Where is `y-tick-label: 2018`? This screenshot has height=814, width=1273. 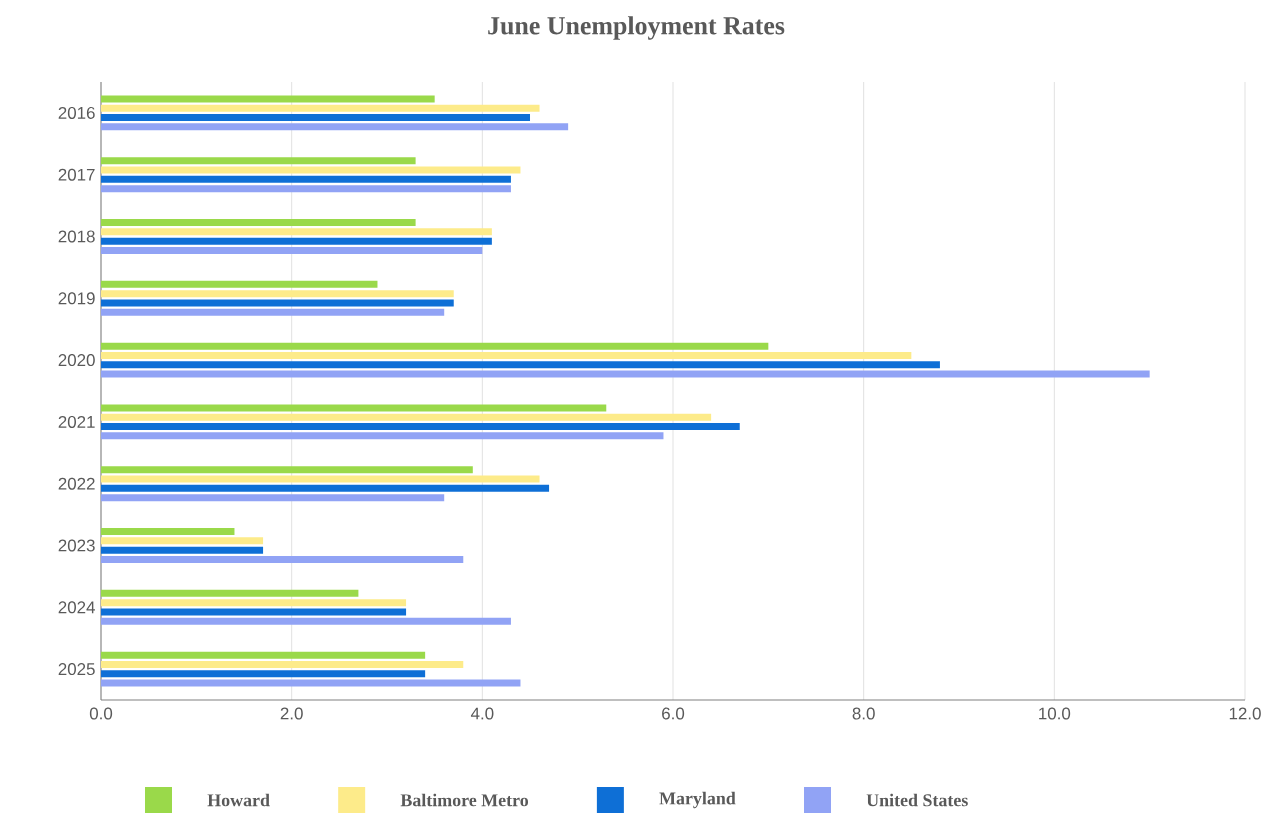
y-tick-label: 2018 is located at coordinates (76, 236).